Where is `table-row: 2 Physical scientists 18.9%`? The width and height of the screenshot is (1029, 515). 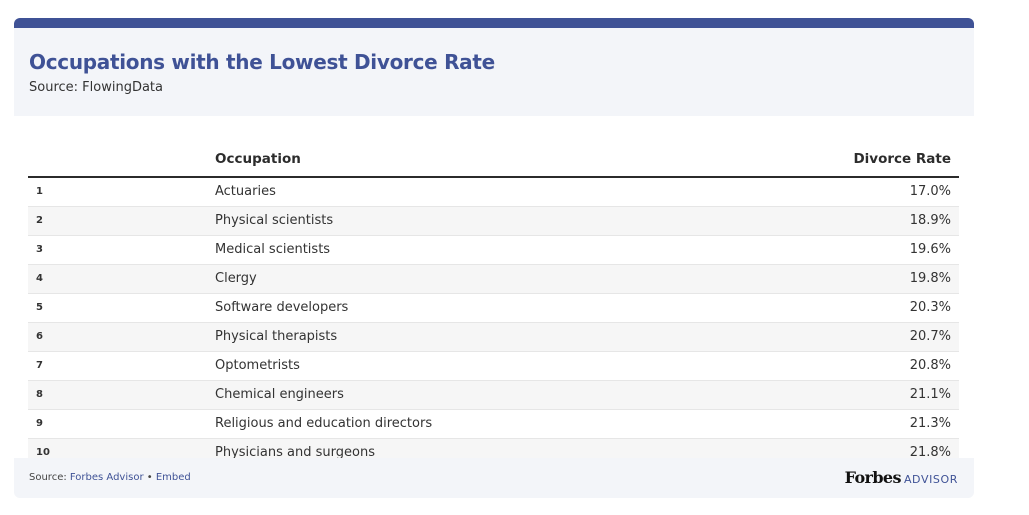
table-row: 2 Physical scientists 18.9% is located at coordinates (493, 221).